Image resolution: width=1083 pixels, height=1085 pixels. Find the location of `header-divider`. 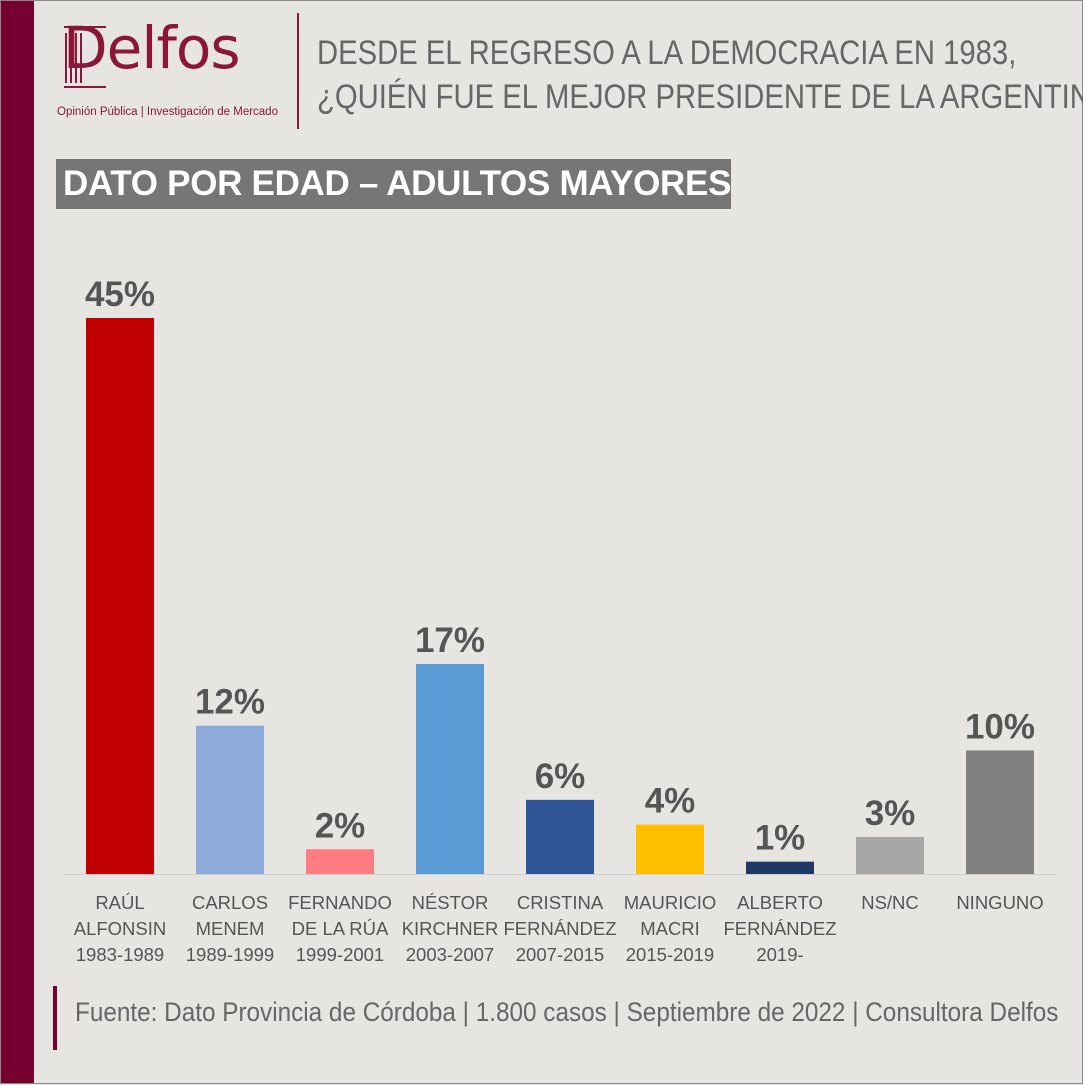

header-divider is located at coordinates (298, 71).